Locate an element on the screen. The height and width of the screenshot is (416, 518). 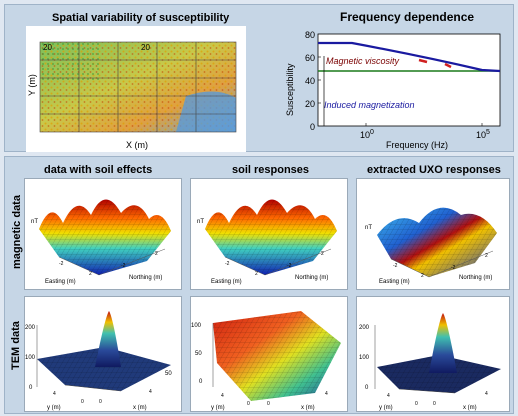
ytick-80: 80 is located at coordinates (310, 35).